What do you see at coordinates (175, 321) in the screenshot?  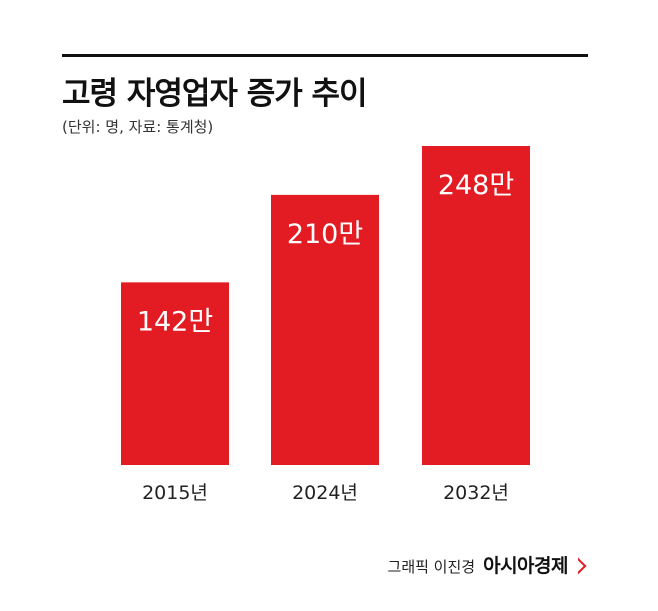 I see `value-label-0: 142만` at bounding box center [175, 321].